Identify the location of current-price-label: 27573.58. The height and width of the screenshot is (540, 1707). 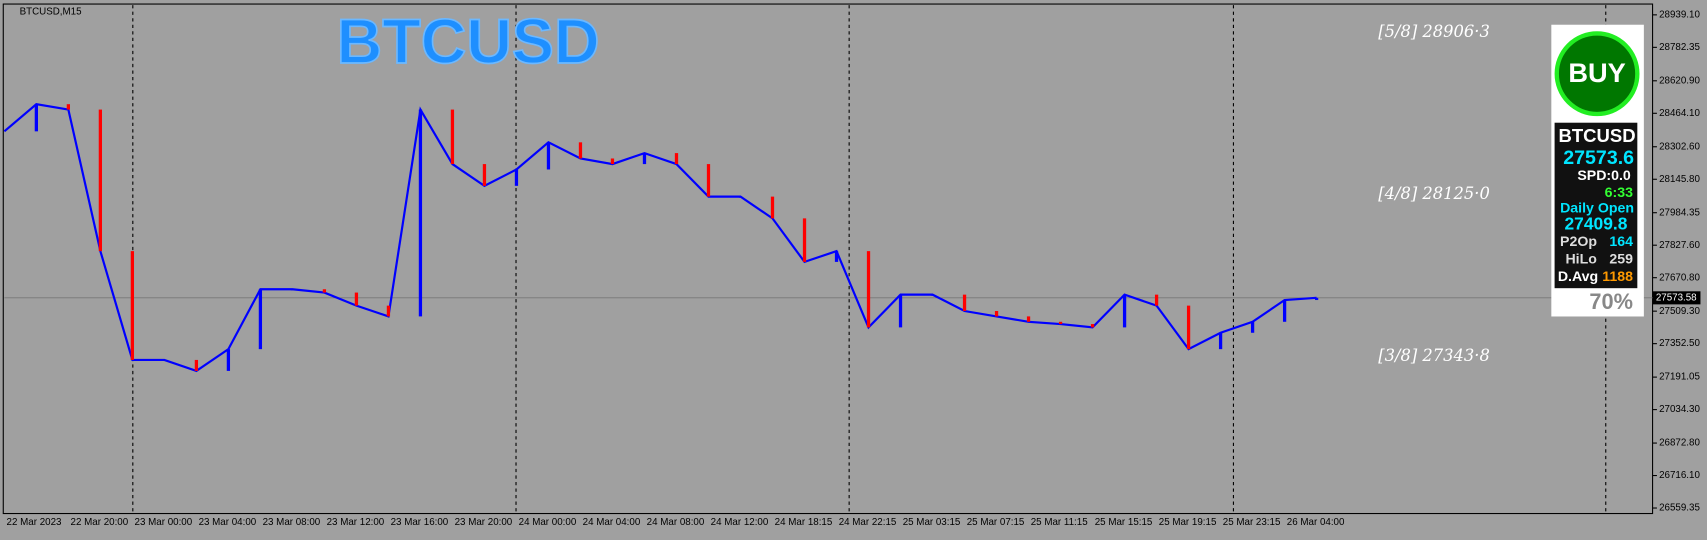
(1676, 297).